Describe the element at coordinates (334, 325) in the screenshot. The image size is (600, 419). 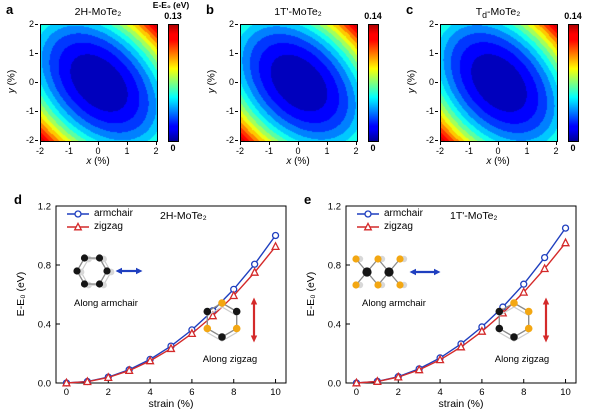
I see `y-tick-label: 0.4` at that location.